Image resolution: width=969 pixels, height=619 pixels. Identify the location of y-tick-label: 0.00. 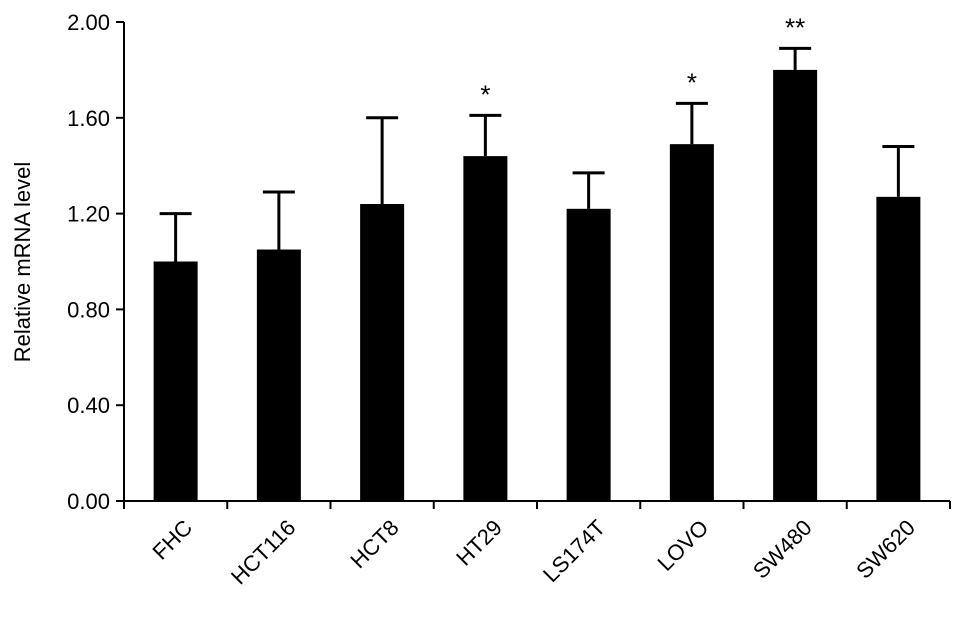
(88, 501).